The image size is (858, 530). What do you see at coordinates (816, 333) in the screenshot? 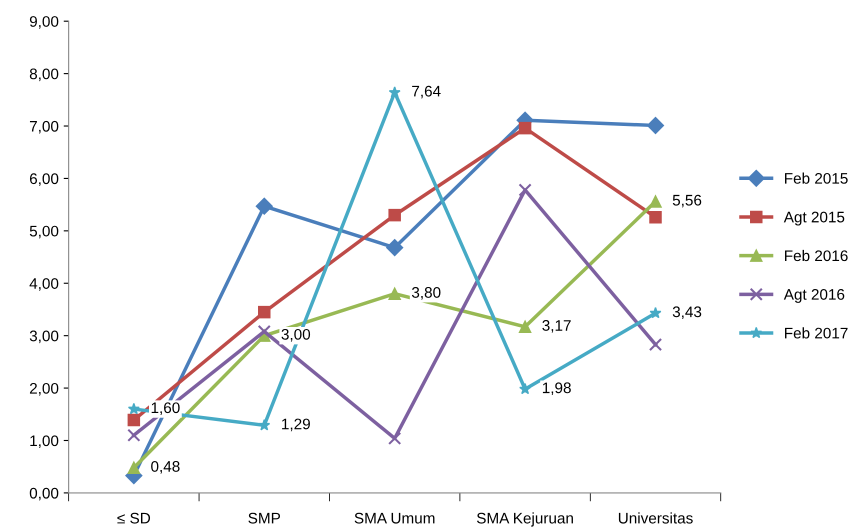
I see `legend-label: Feb 2017` at bounding box center [816, 333].